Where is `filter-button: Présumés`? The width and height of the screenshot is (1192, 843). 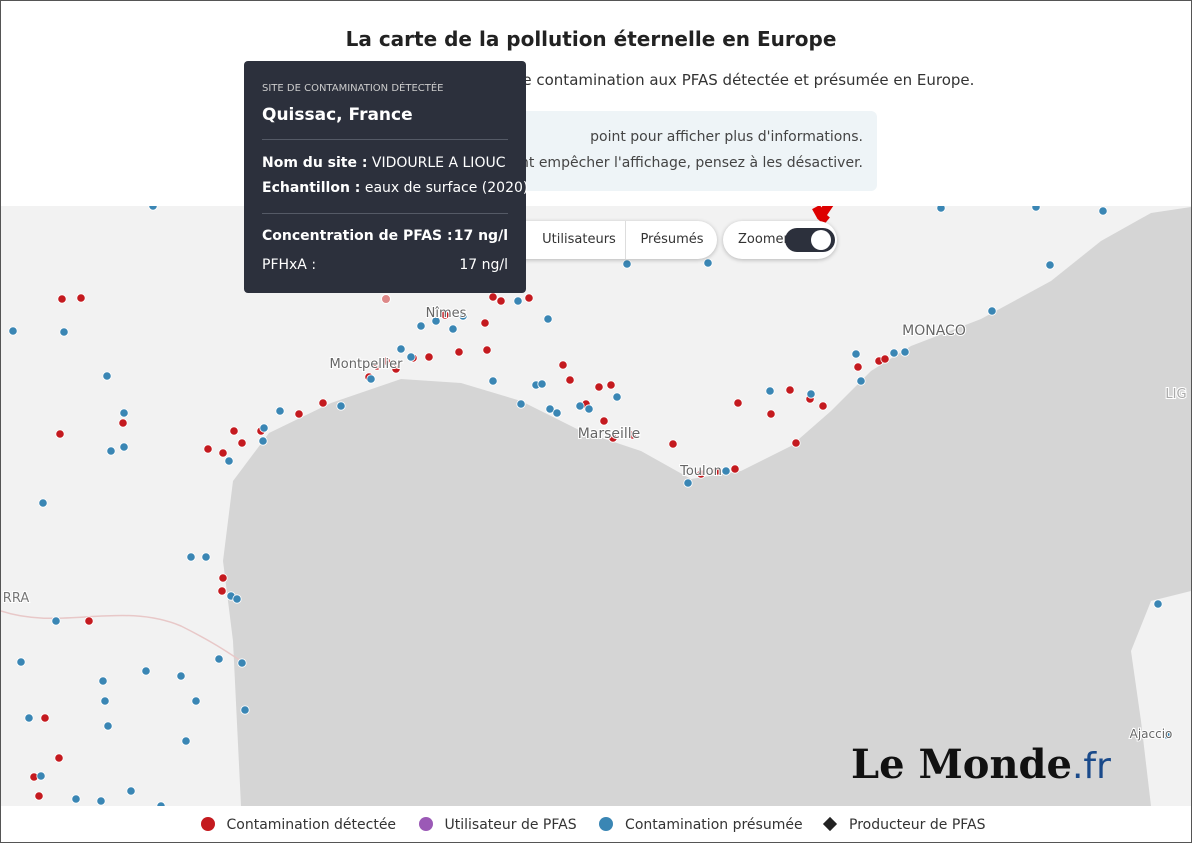
filter-button: Présumés is located at coordinates (672, 239).